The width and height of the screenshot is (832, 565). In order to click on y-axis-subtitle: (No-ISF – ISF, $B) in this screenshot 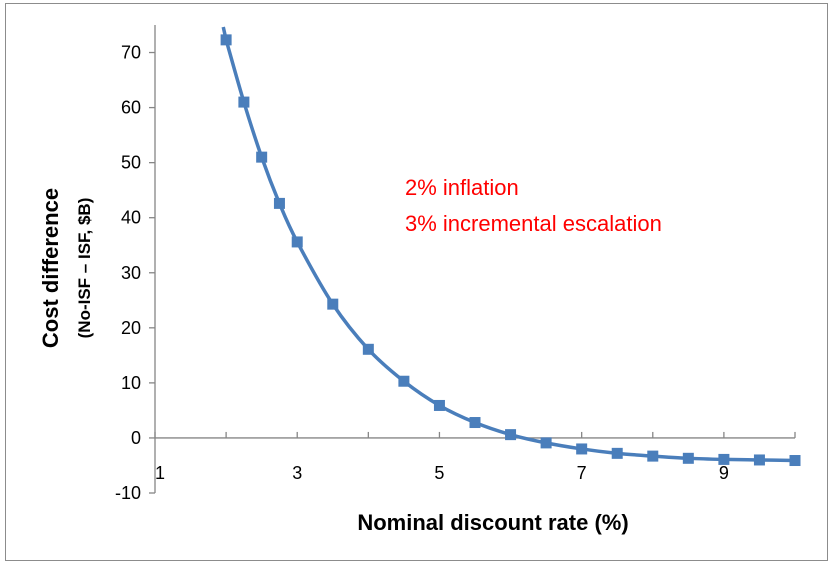, I will do `click(84, 268)`.